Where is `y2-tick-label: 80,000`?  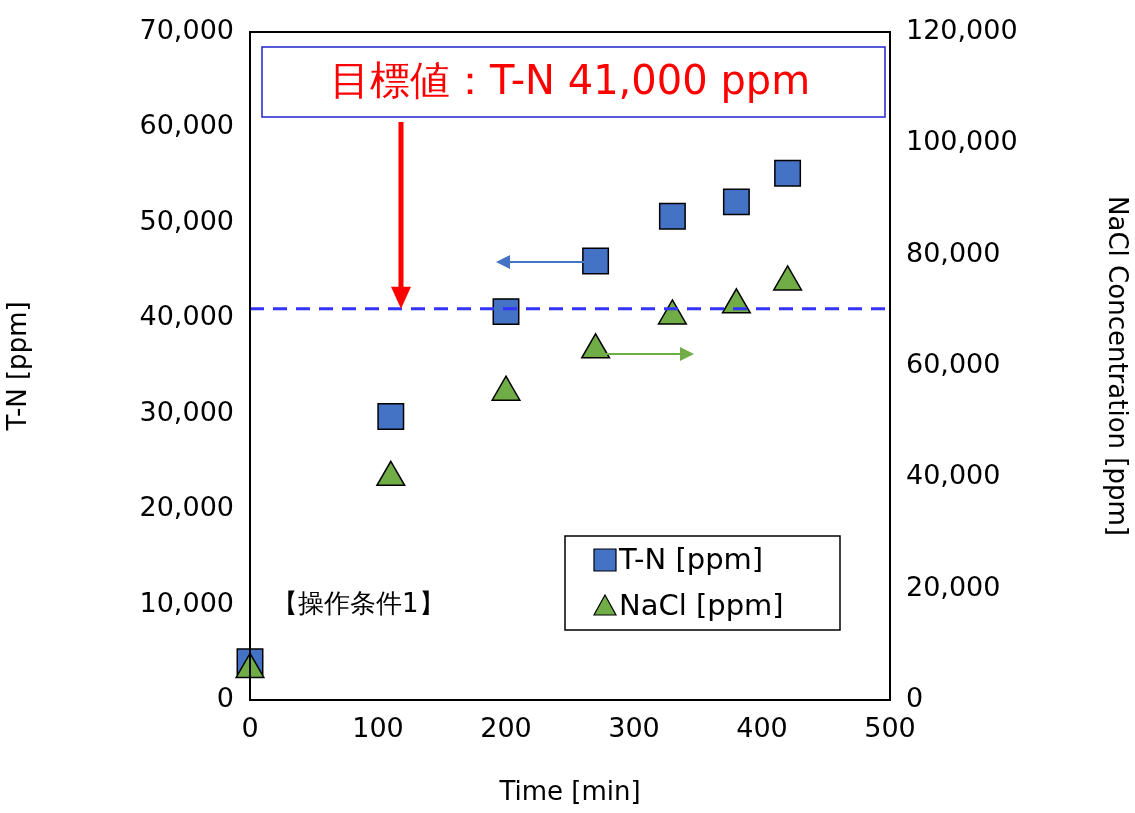 y2-tick-label: 80,000 is located at coordinates (953, 252).